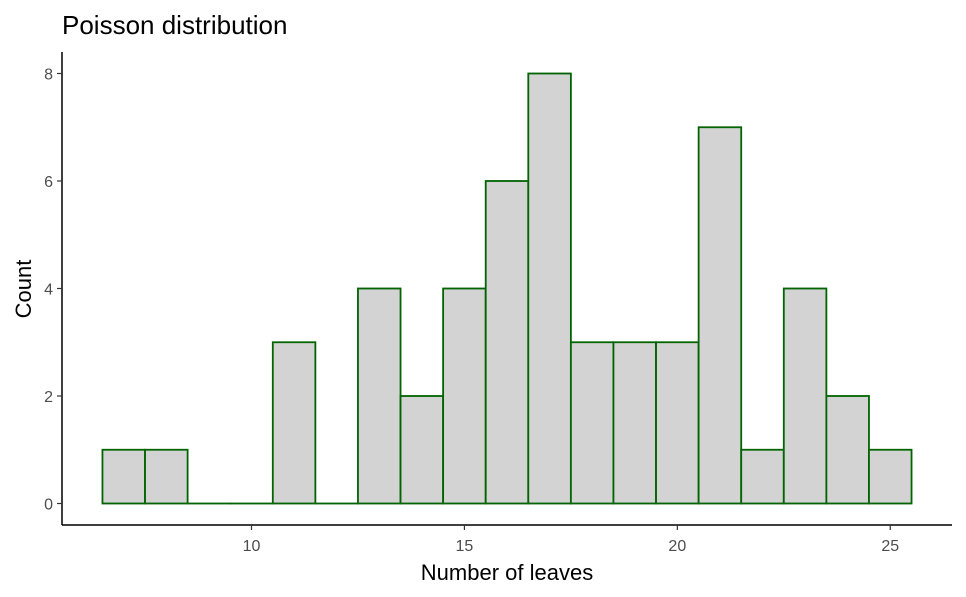 This screenshot has height=597, width=966. What do you see at coordinates (252, 546) in the screenshot?
I see `x-tick-label: 10` at bounding box center [252, 546].